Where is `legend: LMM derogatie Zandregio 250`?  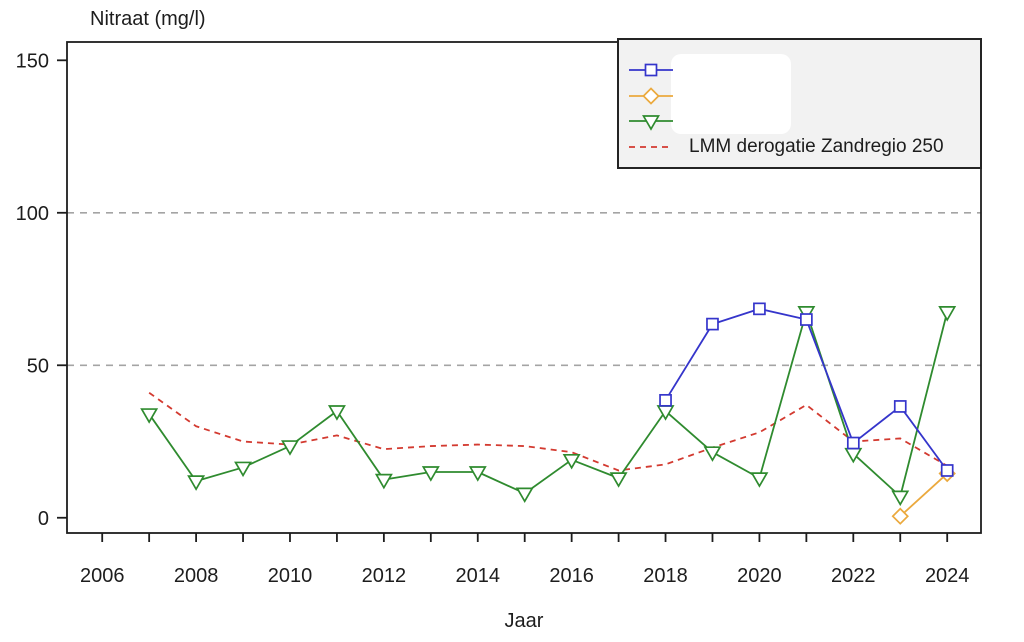 legend: LMM derogatie Zandregio 250 is located at coordinates (799, 103).